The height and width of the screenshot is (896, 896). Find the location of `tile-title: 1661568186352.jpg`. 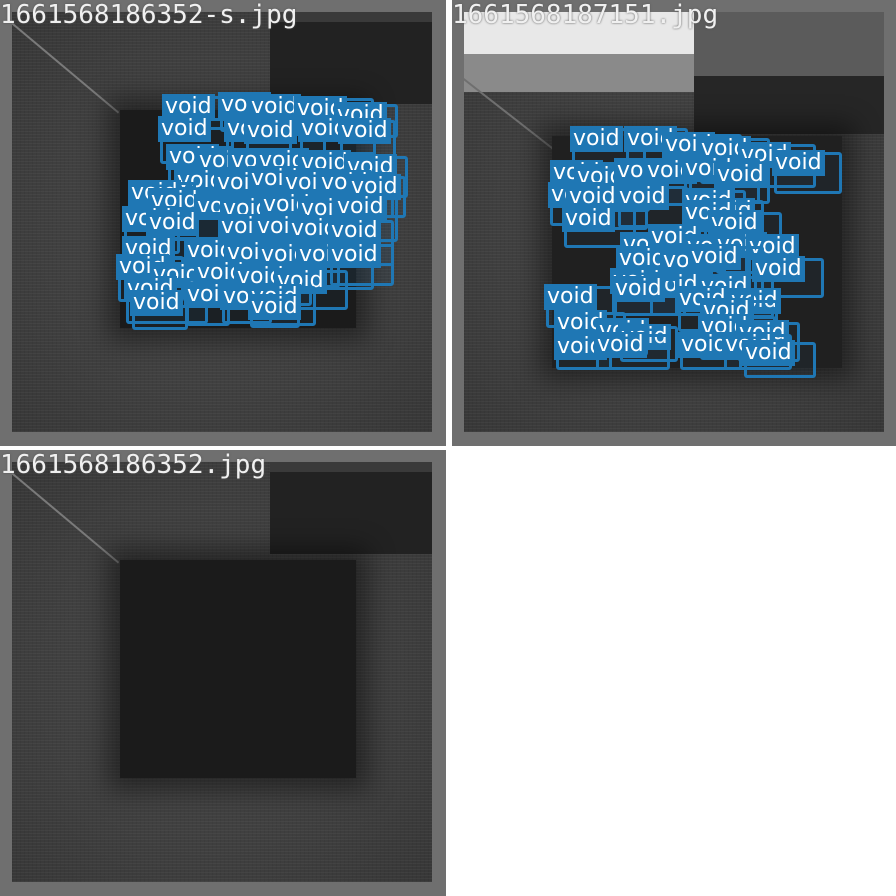

tile-title: 1661568186352.jpg is located at coordinates (133, 465).